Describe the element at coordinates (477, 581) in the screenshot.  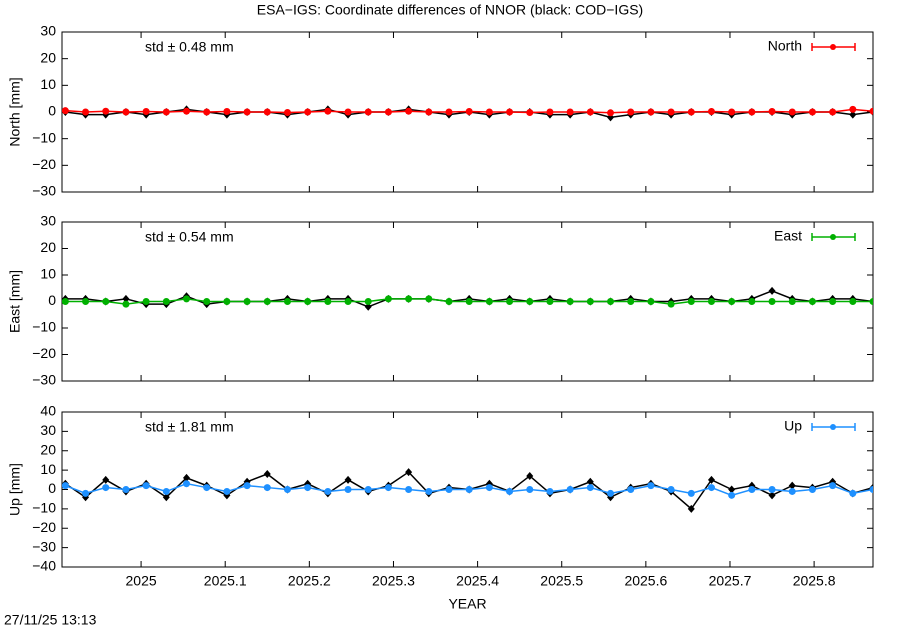
I see `x-tick-label: 2025.4` at that location.